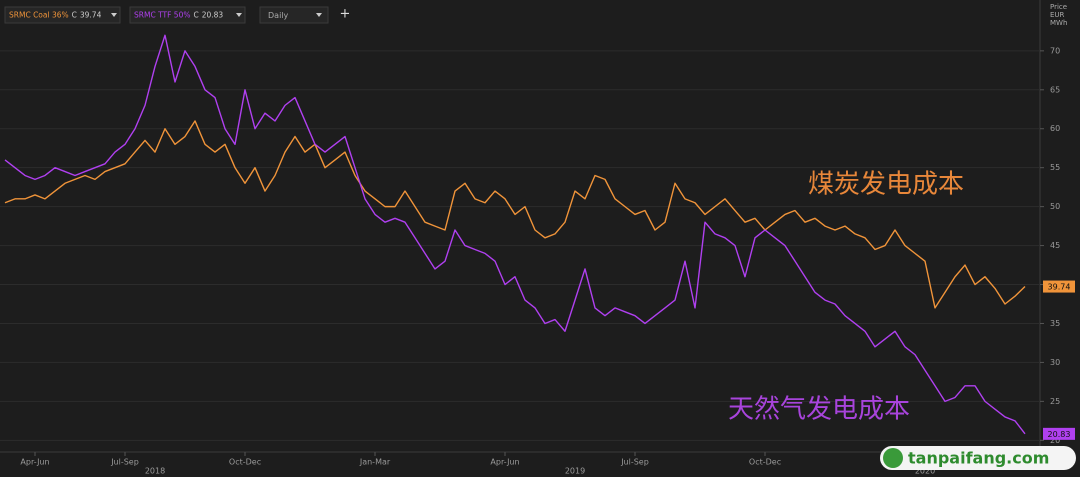 The image size is (1080, 477). I want to click on interval-dropdown, so click(294, 15).